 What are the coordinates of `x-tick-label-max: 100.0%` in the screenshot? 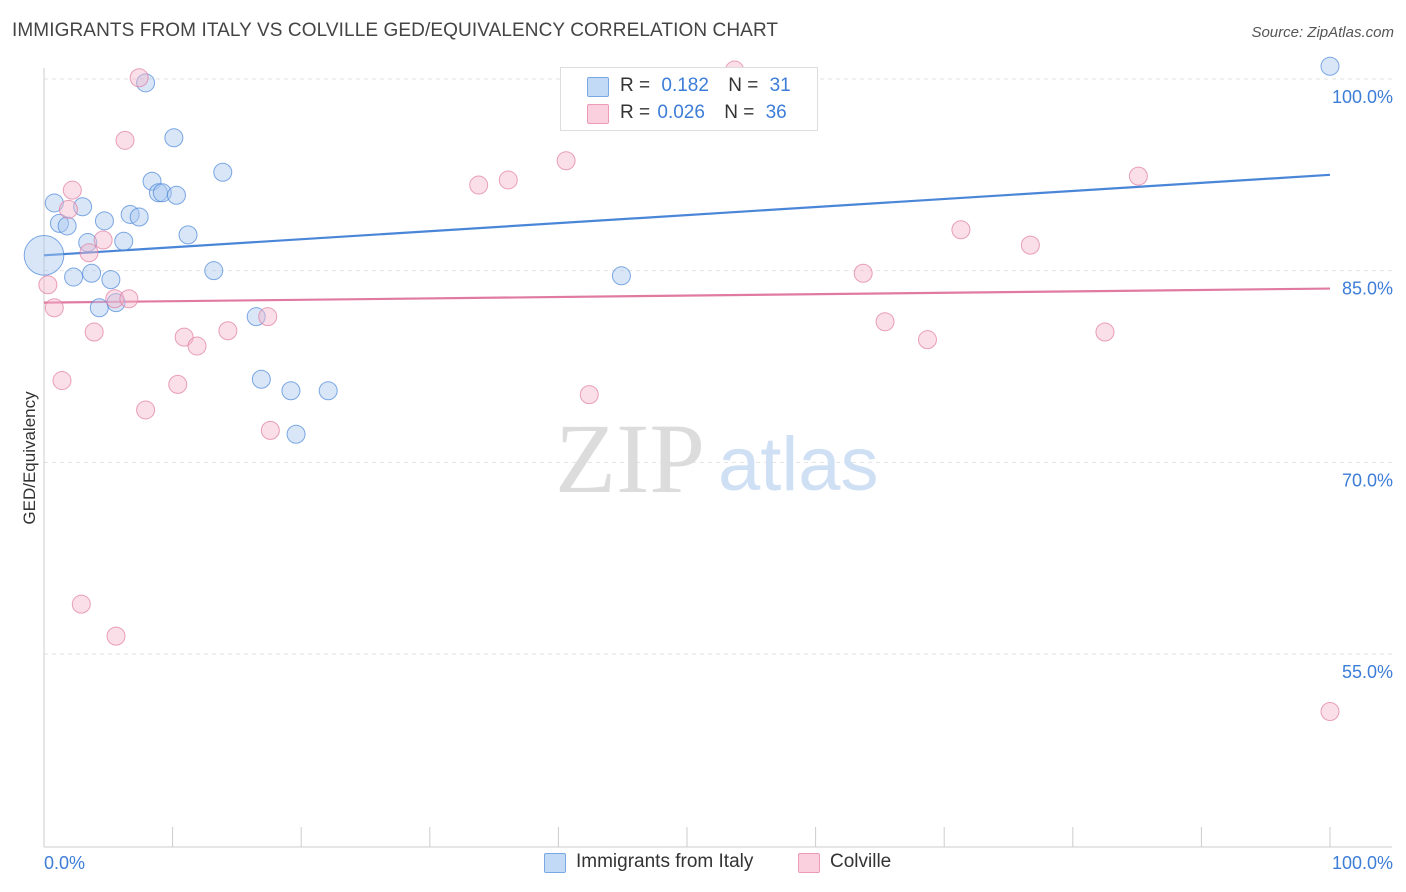 It's located at (1362, 863).